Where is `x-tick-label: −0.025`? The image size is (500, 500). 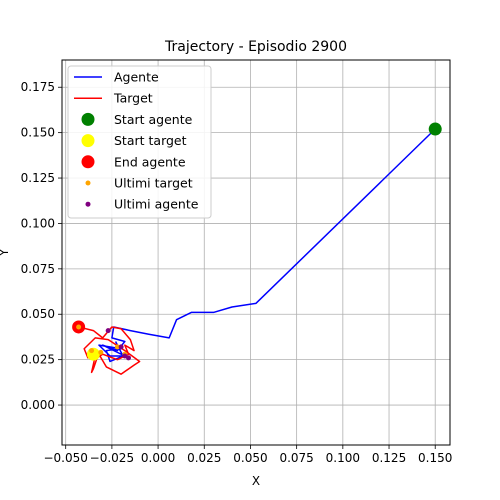 x-tick-label: −0.025 is located at coordinates (112, 458).